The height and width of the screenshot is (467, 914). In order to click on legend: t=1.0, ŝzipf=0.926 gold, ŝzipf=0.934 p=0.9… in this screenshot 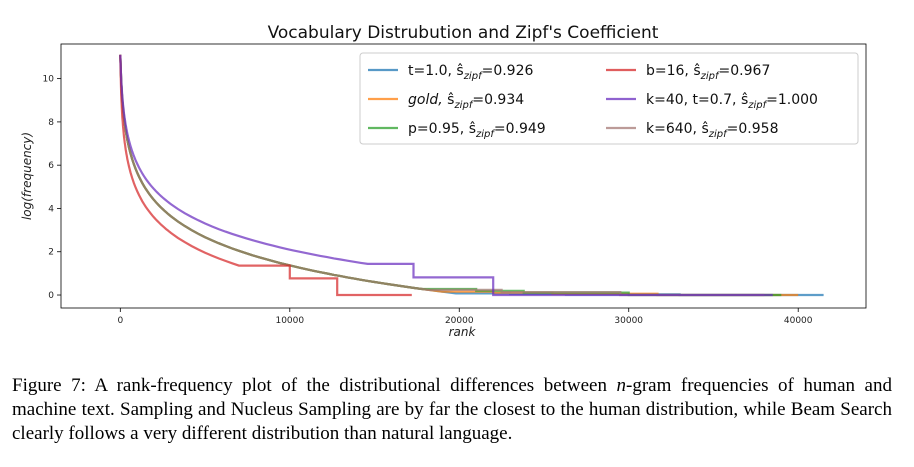, I will do `click(609, 98)`.